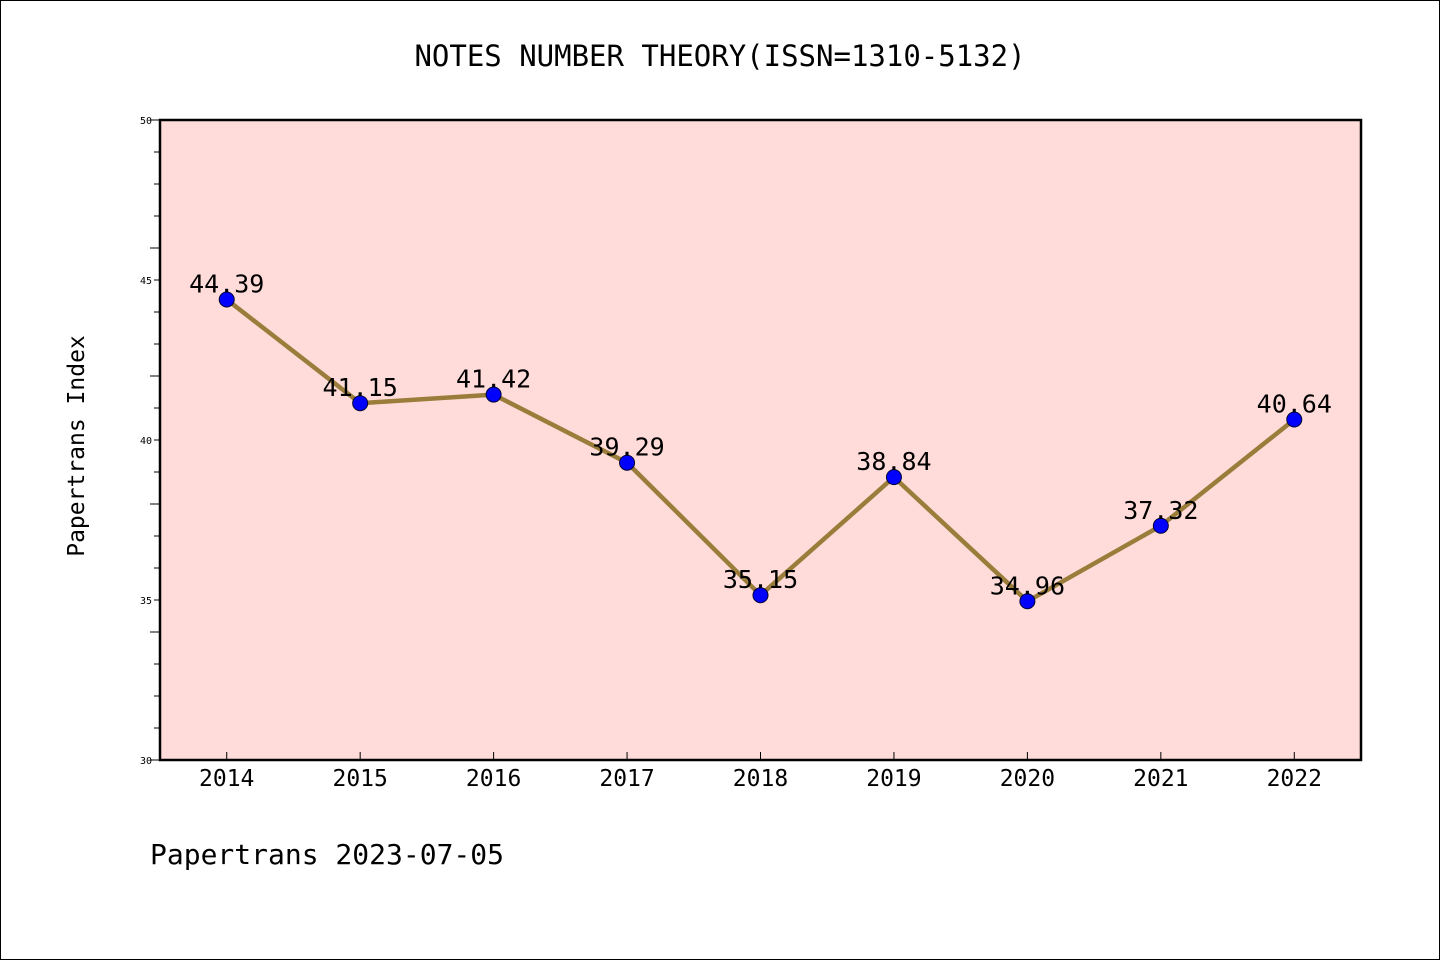 This screenshot has width=1440, height=960. What do you see at coordinates (327, 854) in the screenshot?
I see `footer-credit: Papertrans 2023-07-05` at bounding box center [327, 854].